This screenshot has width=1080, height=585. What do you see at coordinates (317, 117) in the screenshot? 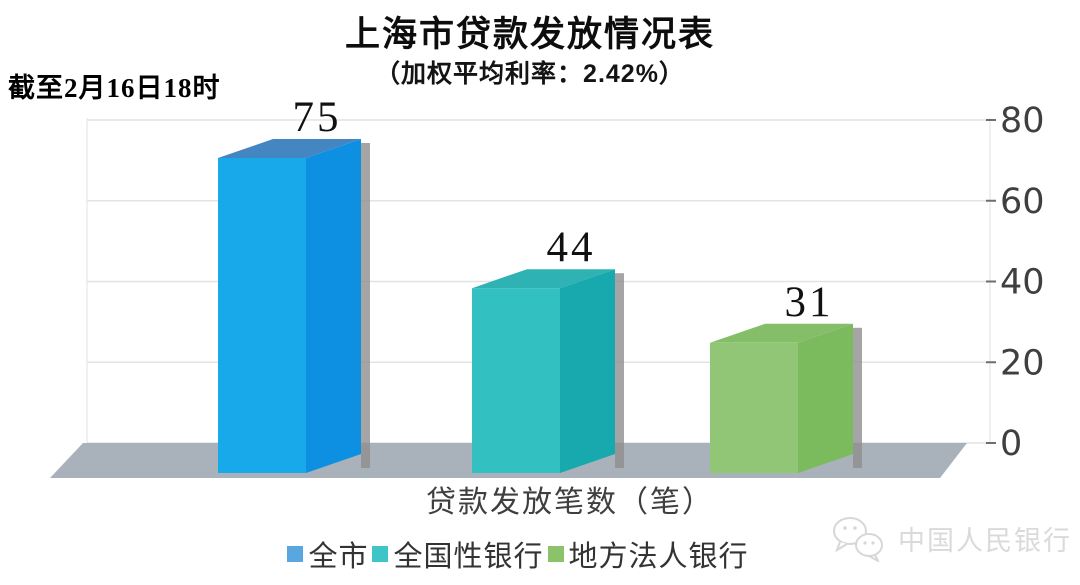
I see `bar-value-label: 75` at bounding box center [317, 117].